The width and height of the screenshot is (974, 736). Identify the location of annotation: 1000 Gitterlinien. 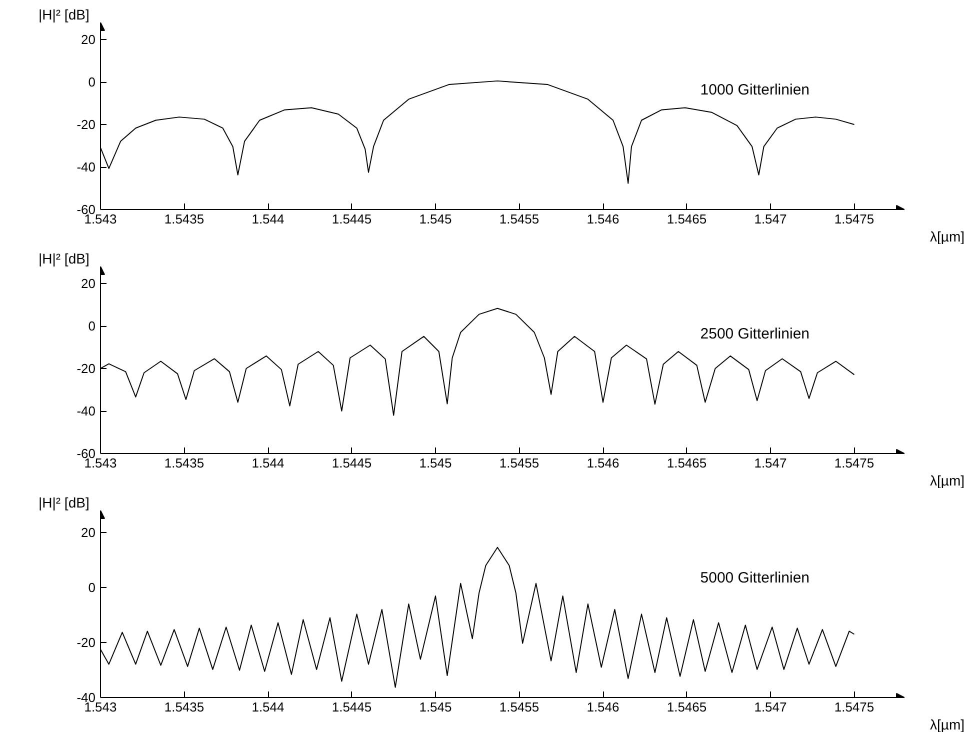
(755, 89).